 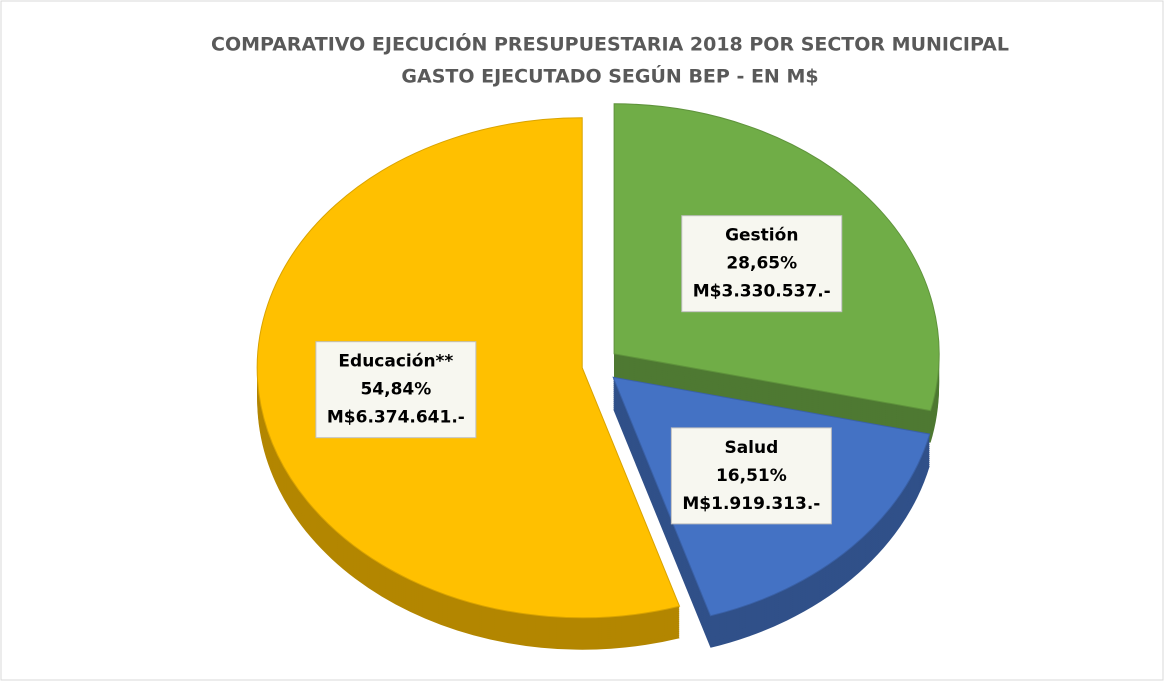 I want to click on data-label: 54,84%, so click(x=395, y=390).